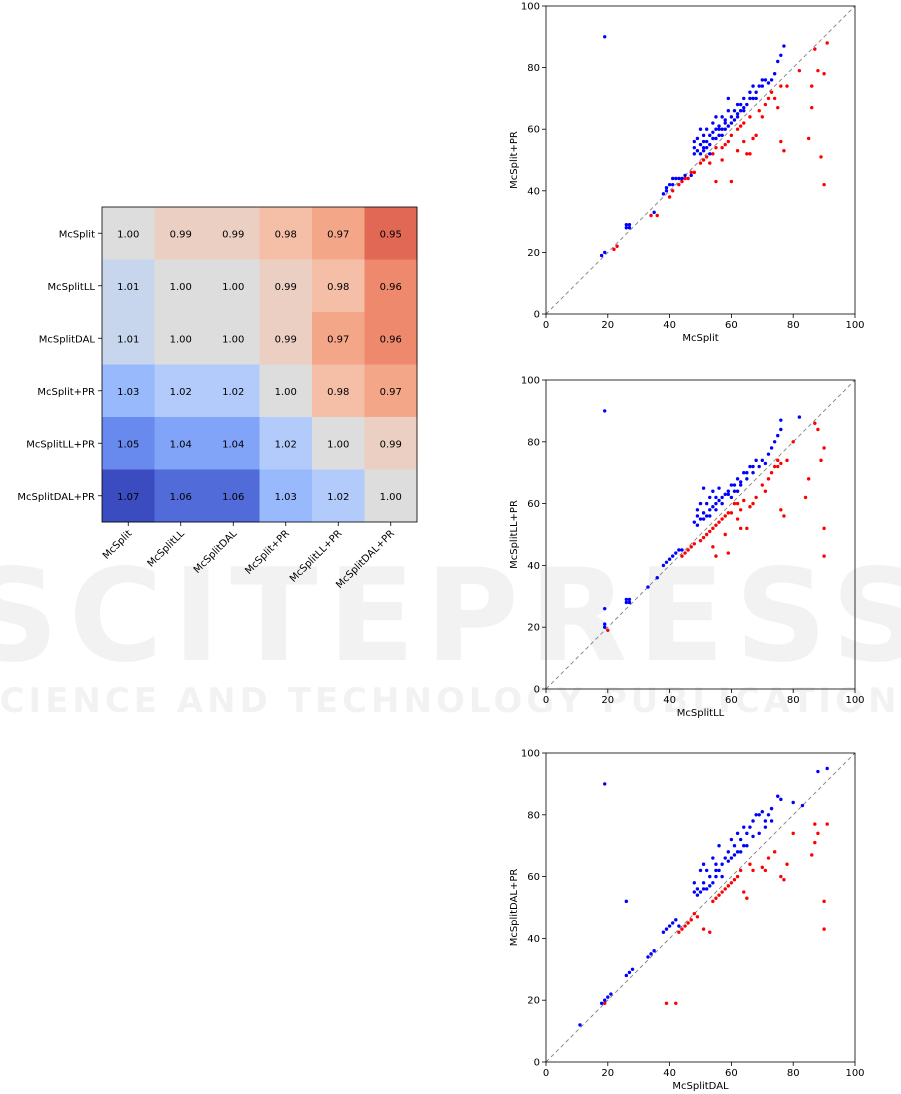 The height and width of the screenshot is (1094, 901). Describe the element at coordinates (530, 754) in the screenshot. I see `y-tick-label: 100` at that location.